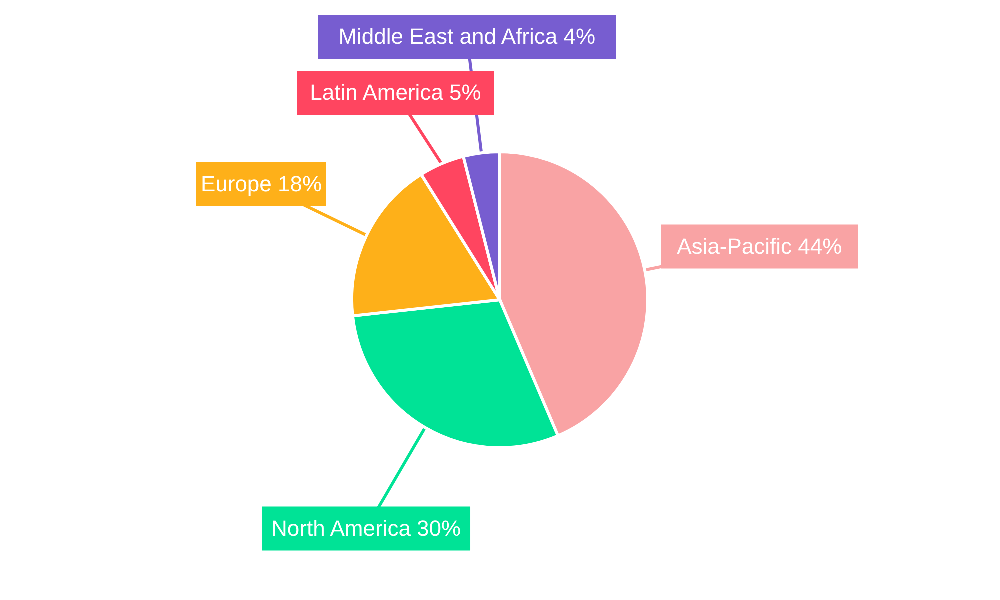 The width and height of the screenshot is (1000, 600). What do you see at coordinates (396, 93) in the screenshot?
I see `slice-label: Latin America 5%` at bounding box center [396, 93].